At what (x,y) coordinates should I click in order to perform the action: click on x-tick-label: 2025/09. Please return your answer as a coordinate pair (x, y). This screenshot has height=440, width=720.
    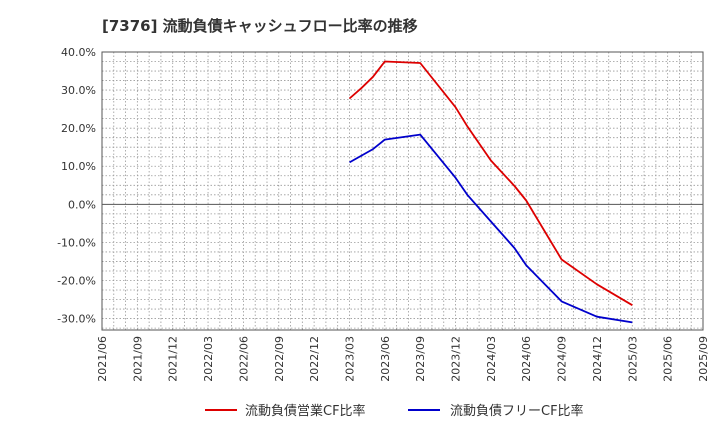
    Looking at the image, I should click on (703, 359).